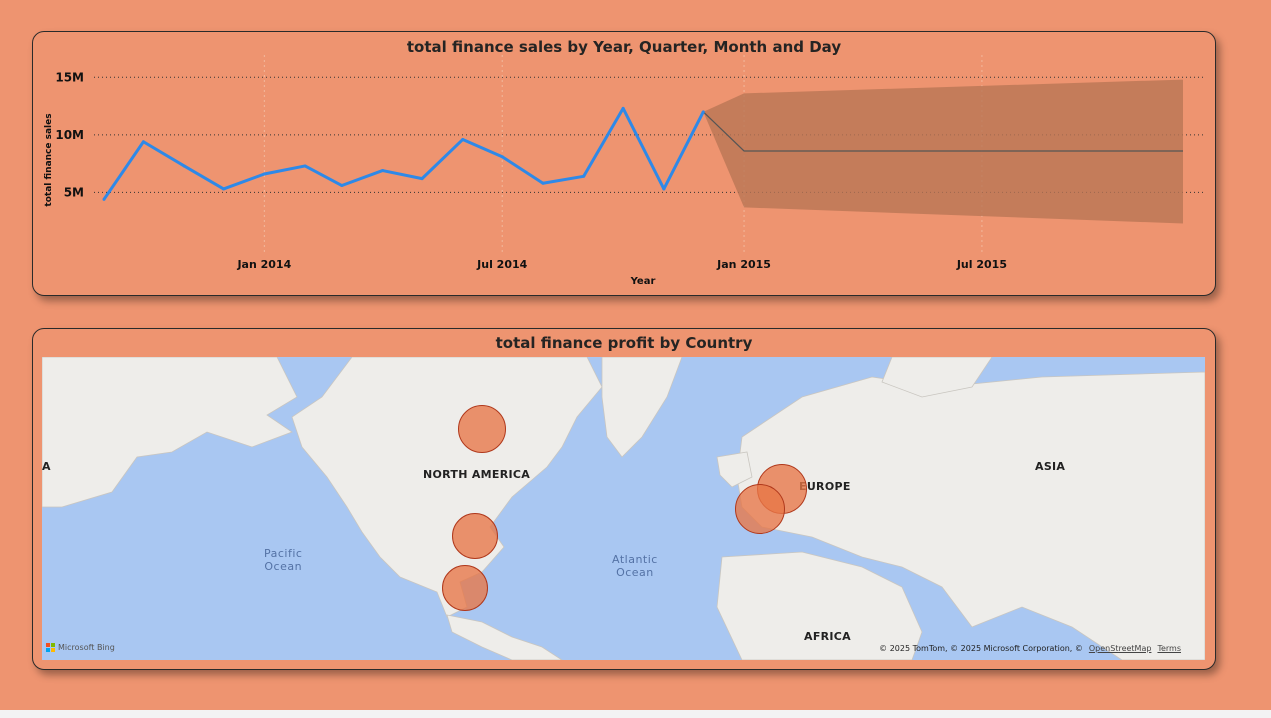 The image size is (1271, 718). What do you see at coordinates (504, 637) in the screenshot?
I see `central-america-landmass` at bounding box center [504, 637].